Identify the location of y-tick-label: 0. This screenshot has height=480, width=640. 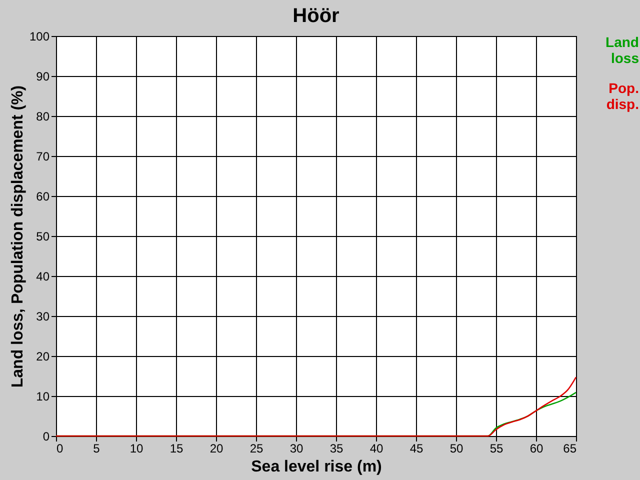
(46, 437).